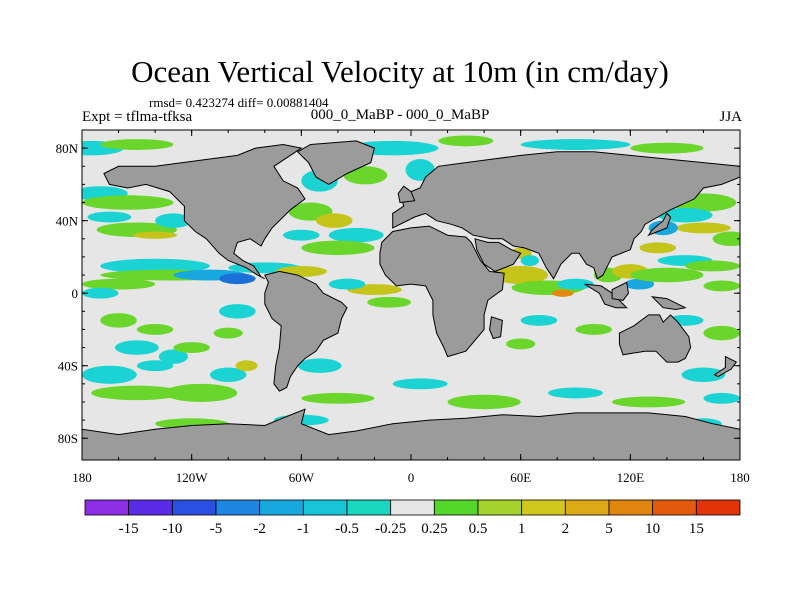 This screenshot has width=800, height=600. I want to click on colorbar-label: 15, so click(696, 529).